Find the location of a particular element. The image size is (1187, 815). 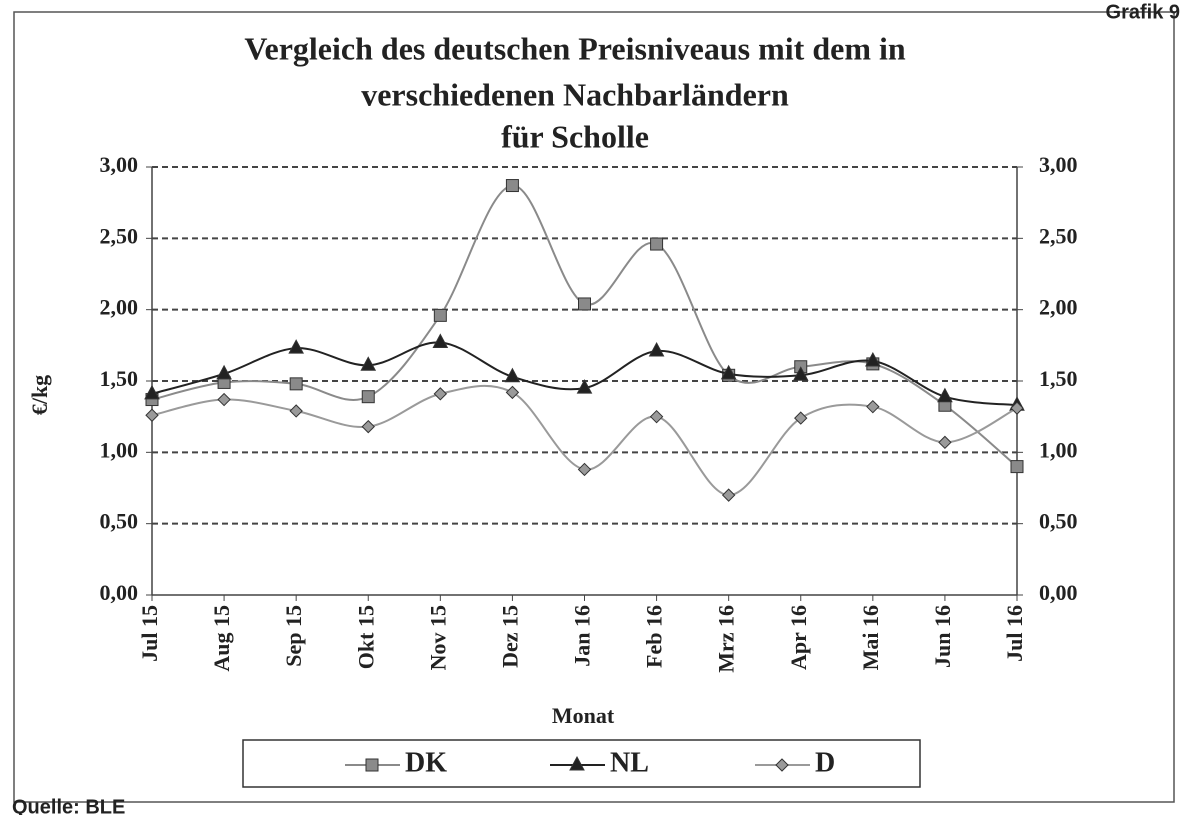

x-tick-label: Mrz 16 is located at coordinates (726, 639).